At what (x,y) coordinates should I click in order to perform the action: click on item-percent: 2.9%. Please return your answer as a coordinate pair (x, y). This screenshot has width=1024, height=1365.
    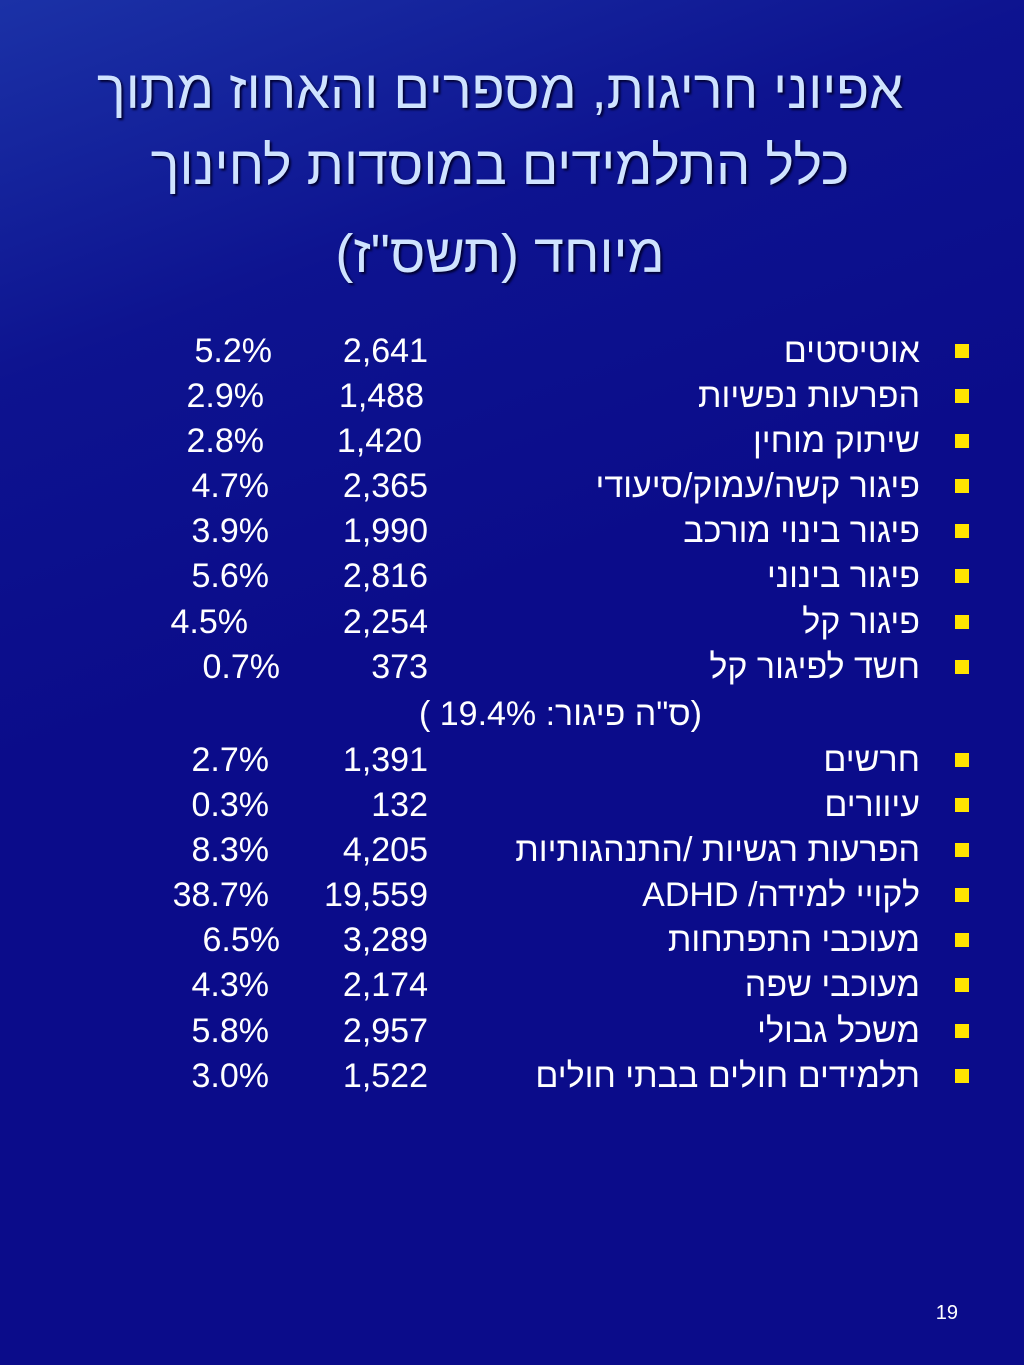
    Looking at the image, I should click on (225, 396).